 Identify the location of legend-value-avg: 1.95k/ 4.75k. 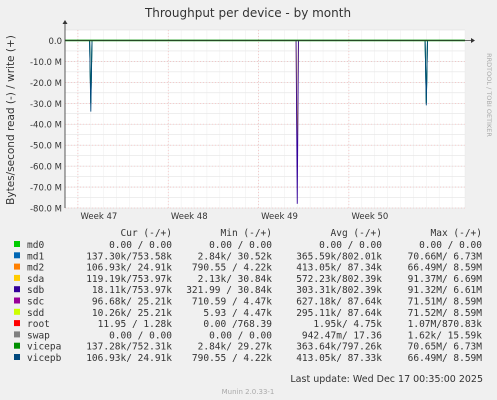
(347, 324).